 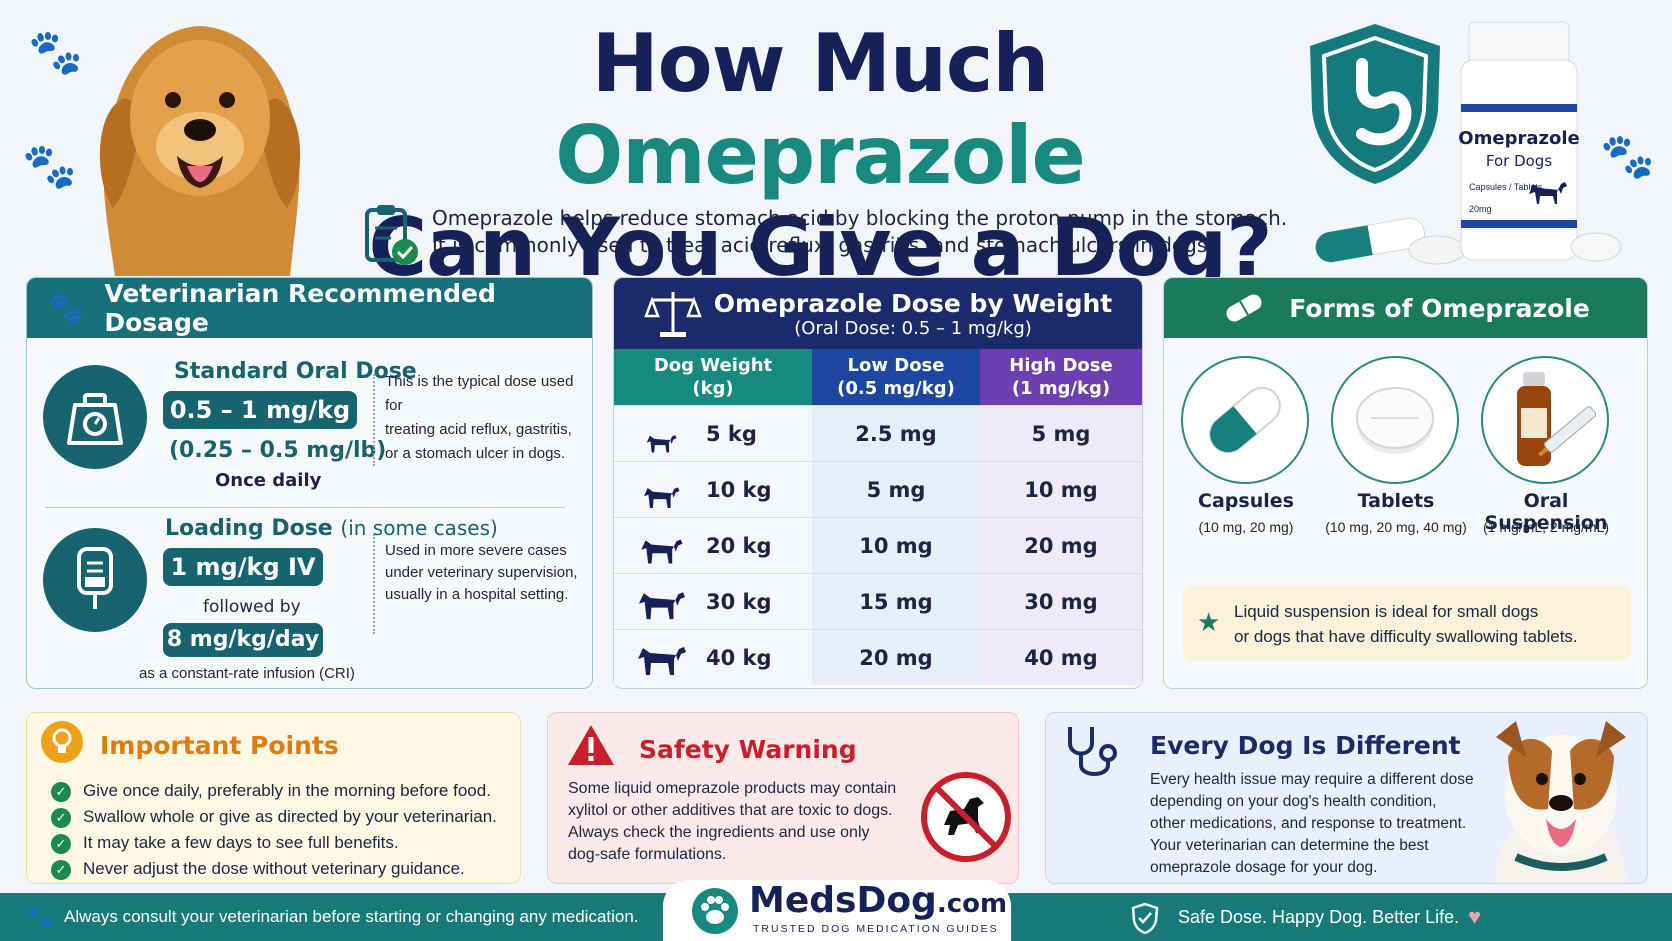 I want to click on standard-dose-lb: (0.25 – 0.5 mg/lb), so click(x=278, y=450).